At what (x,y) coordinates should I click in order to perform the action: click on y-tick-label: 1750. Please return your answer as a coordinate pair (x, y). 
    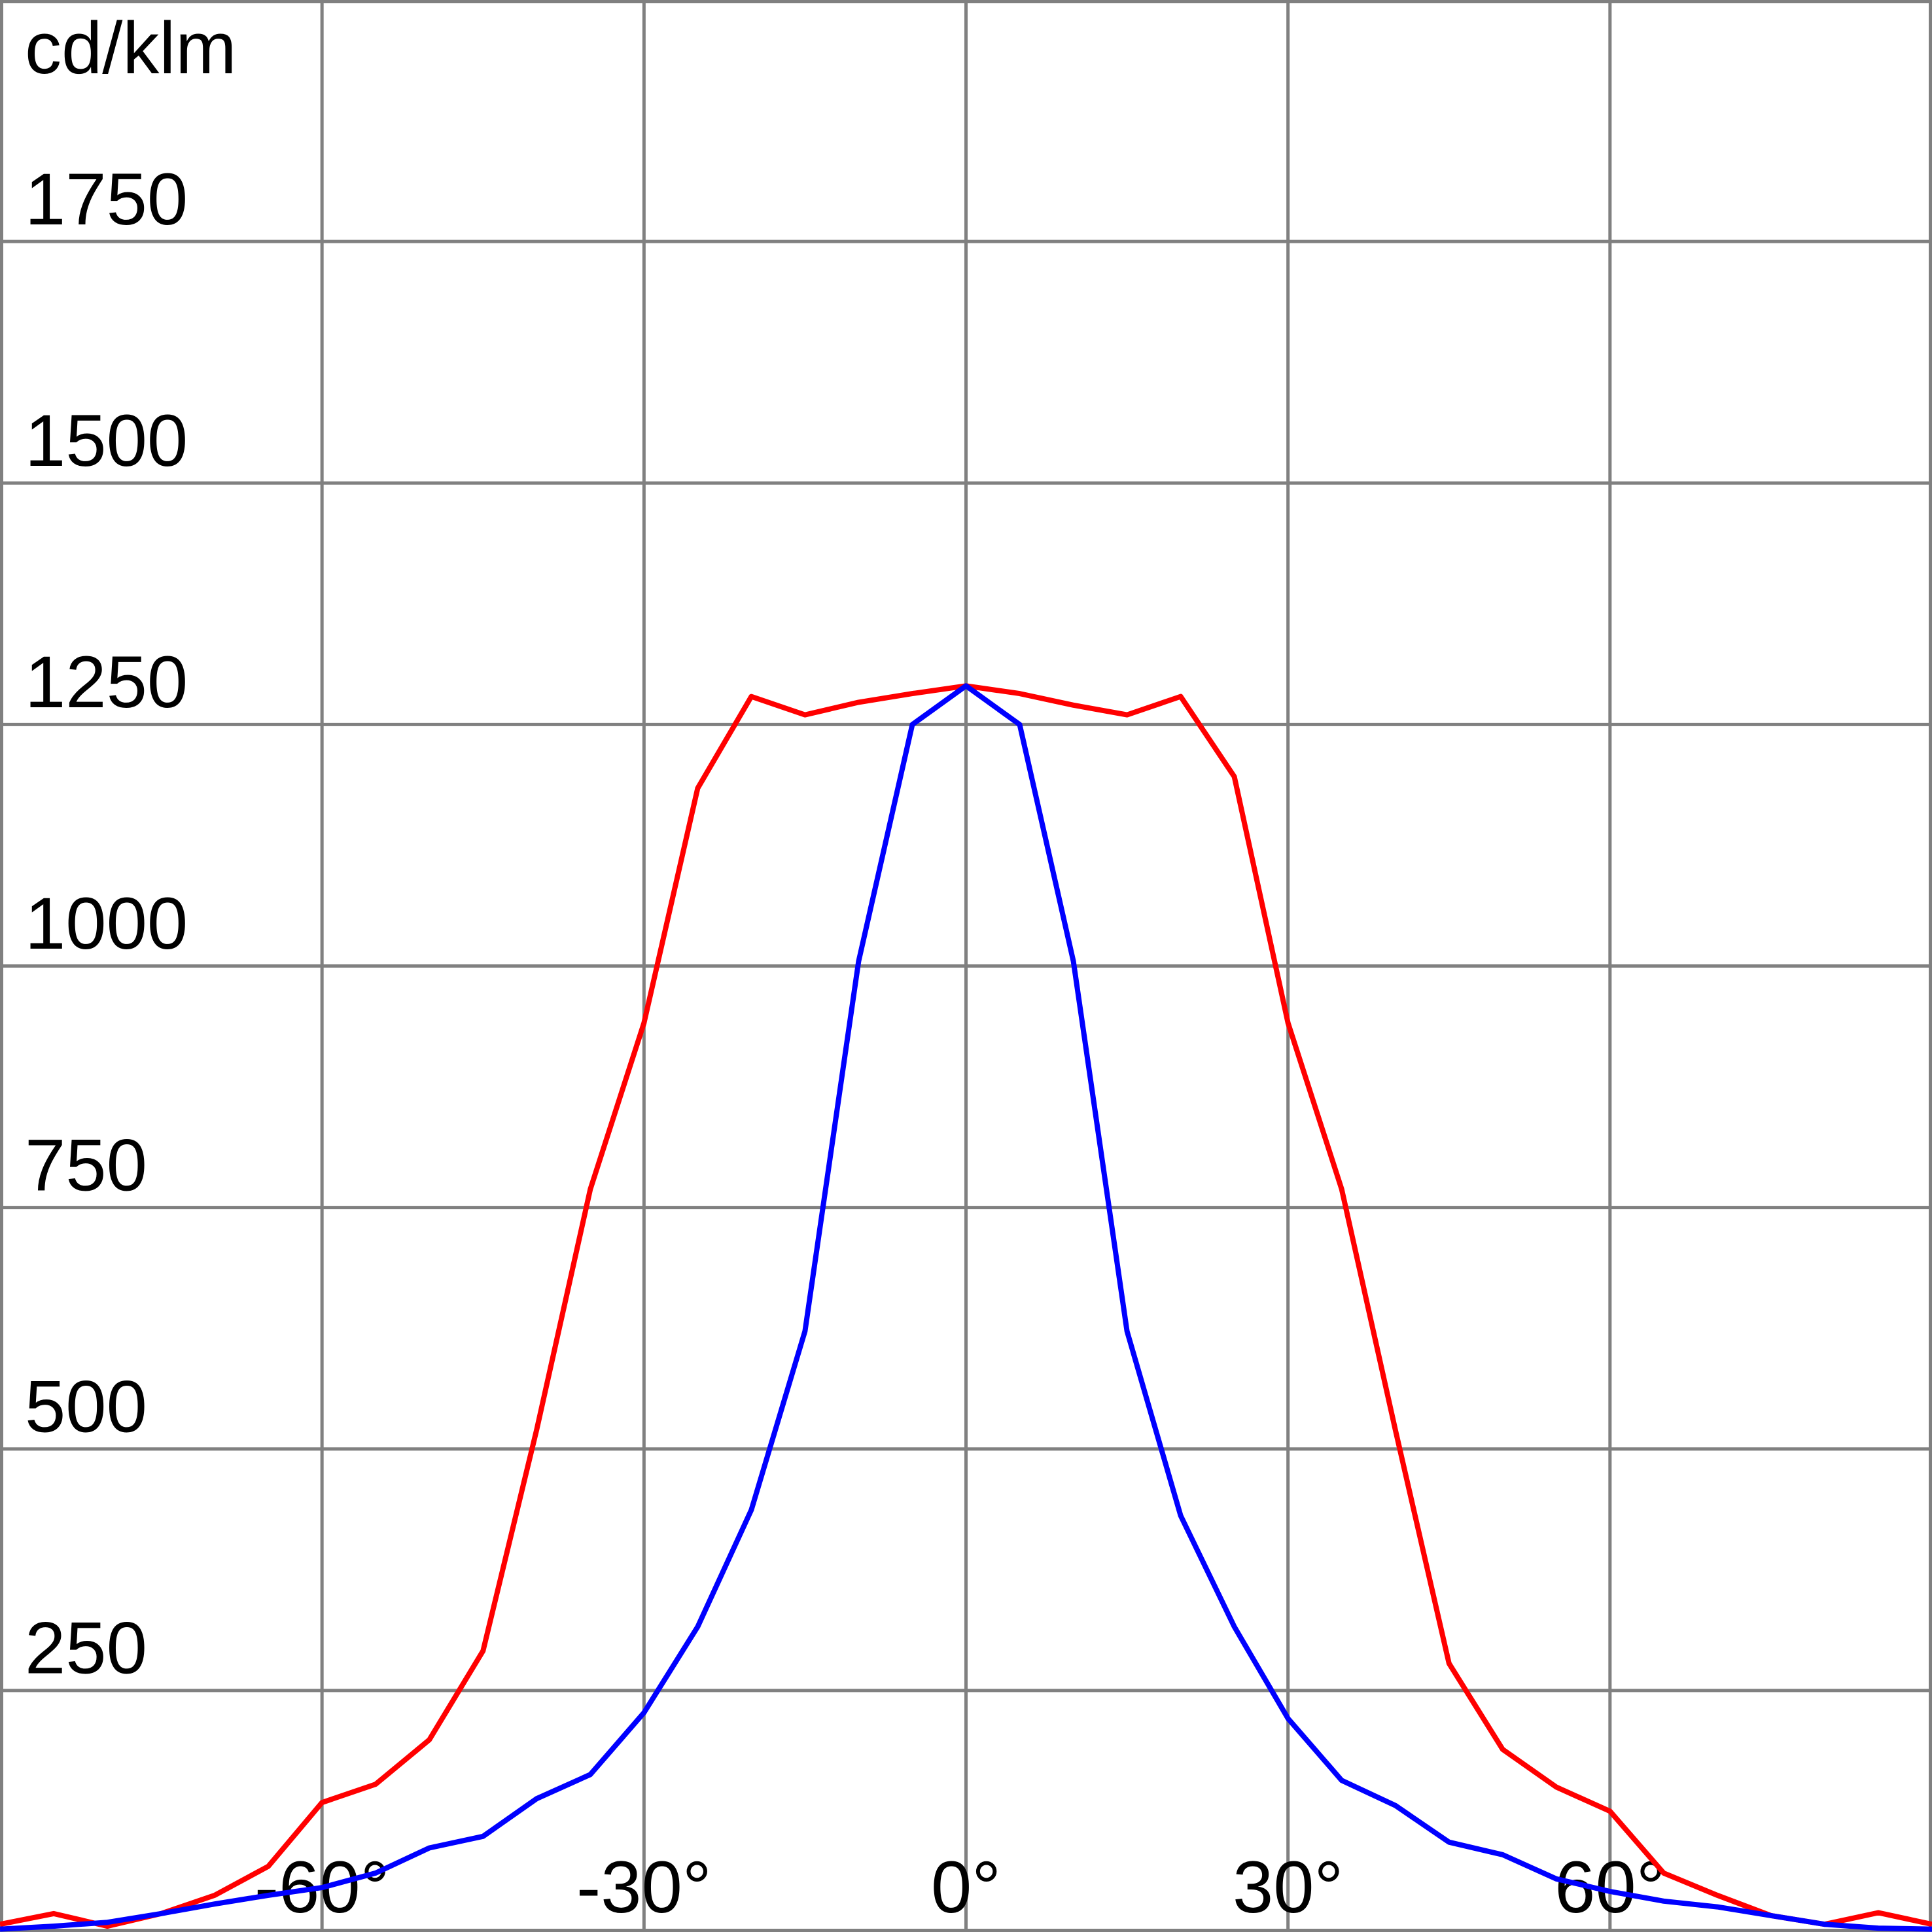
    Looking at the image, I should click on (106, 199).